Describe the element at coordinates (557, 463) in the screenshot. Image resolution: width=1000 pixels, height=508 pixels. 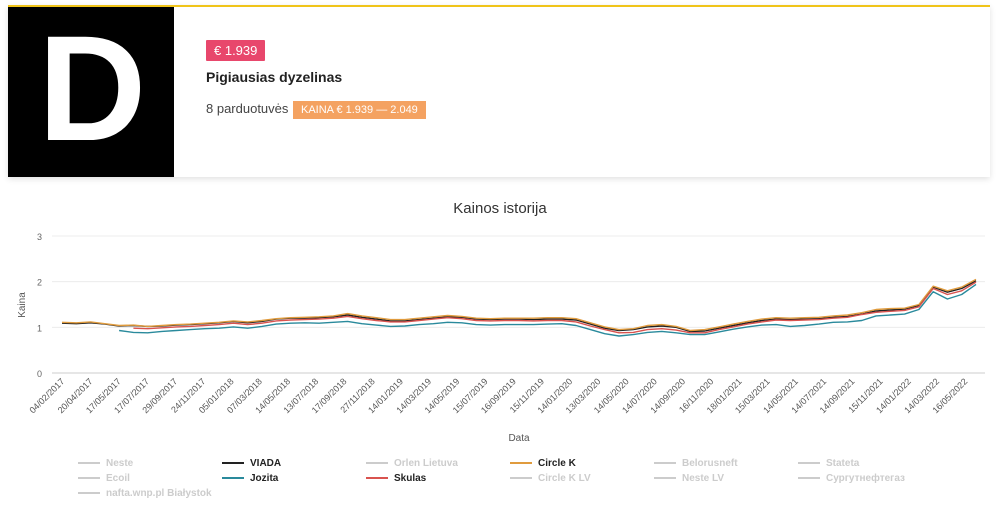
I see `legend-label: Circle K` at that location.